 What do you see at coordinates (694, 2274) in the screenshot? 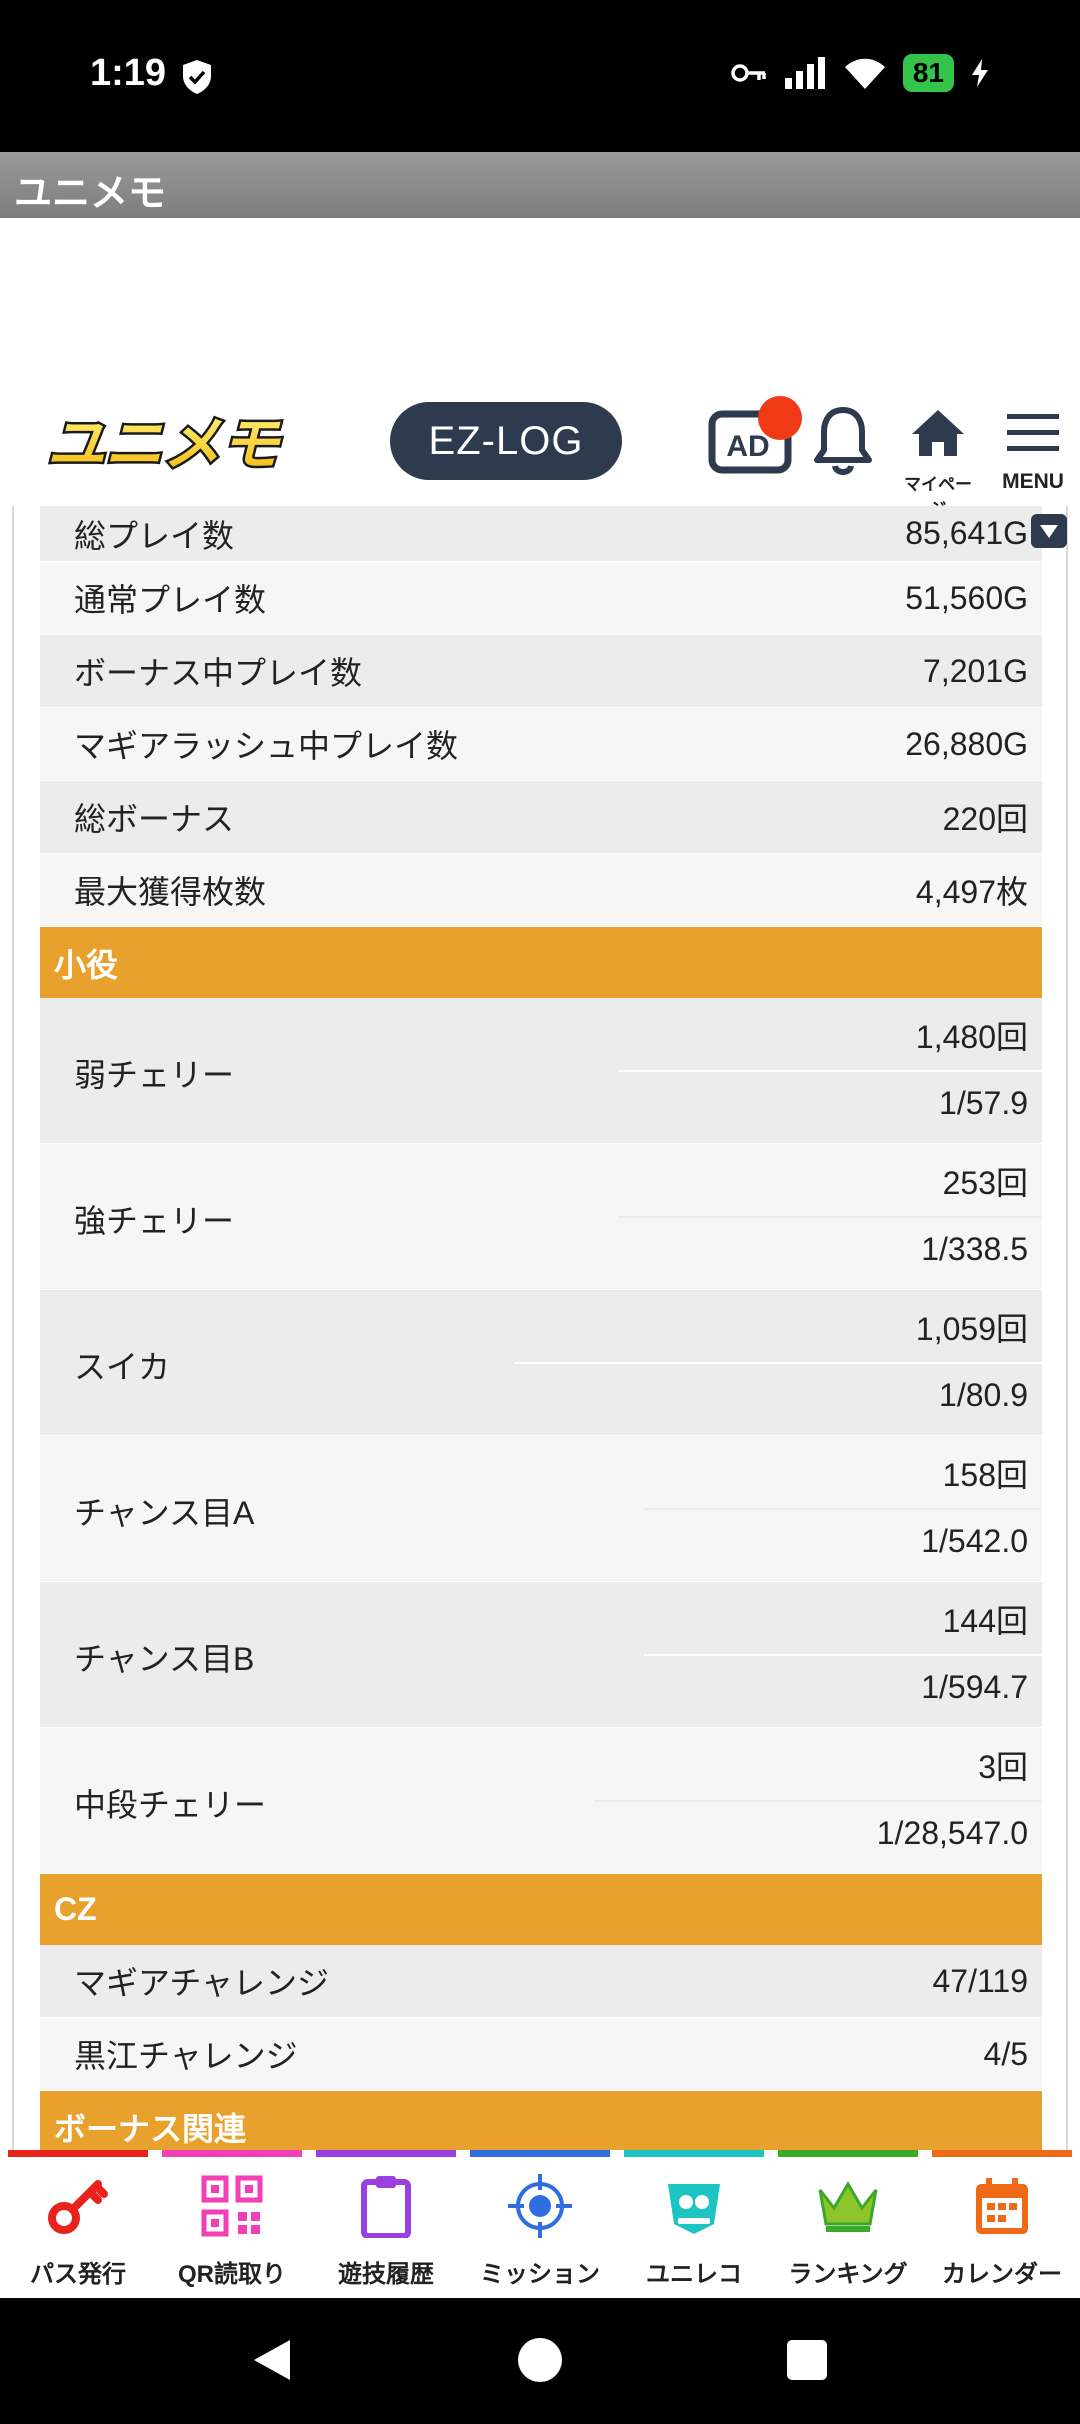
I see `nav-label: ユニレコ` at bounding box center [694, 2274].